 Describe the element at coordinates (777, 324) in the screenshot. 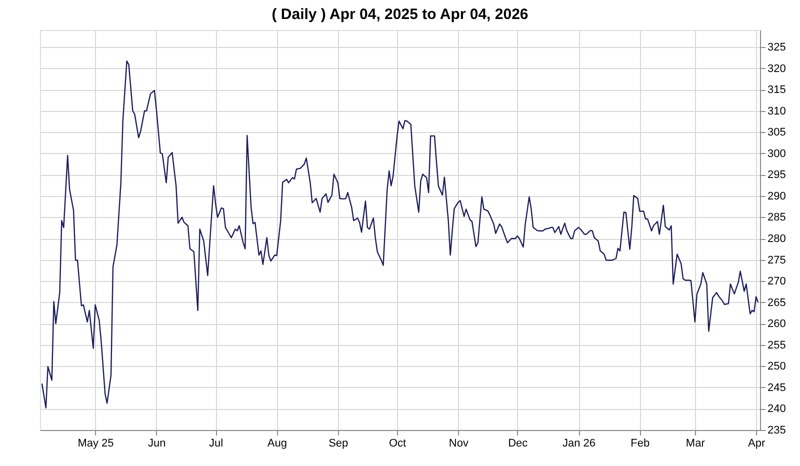

I see `y-tick-label: 260` at that location.